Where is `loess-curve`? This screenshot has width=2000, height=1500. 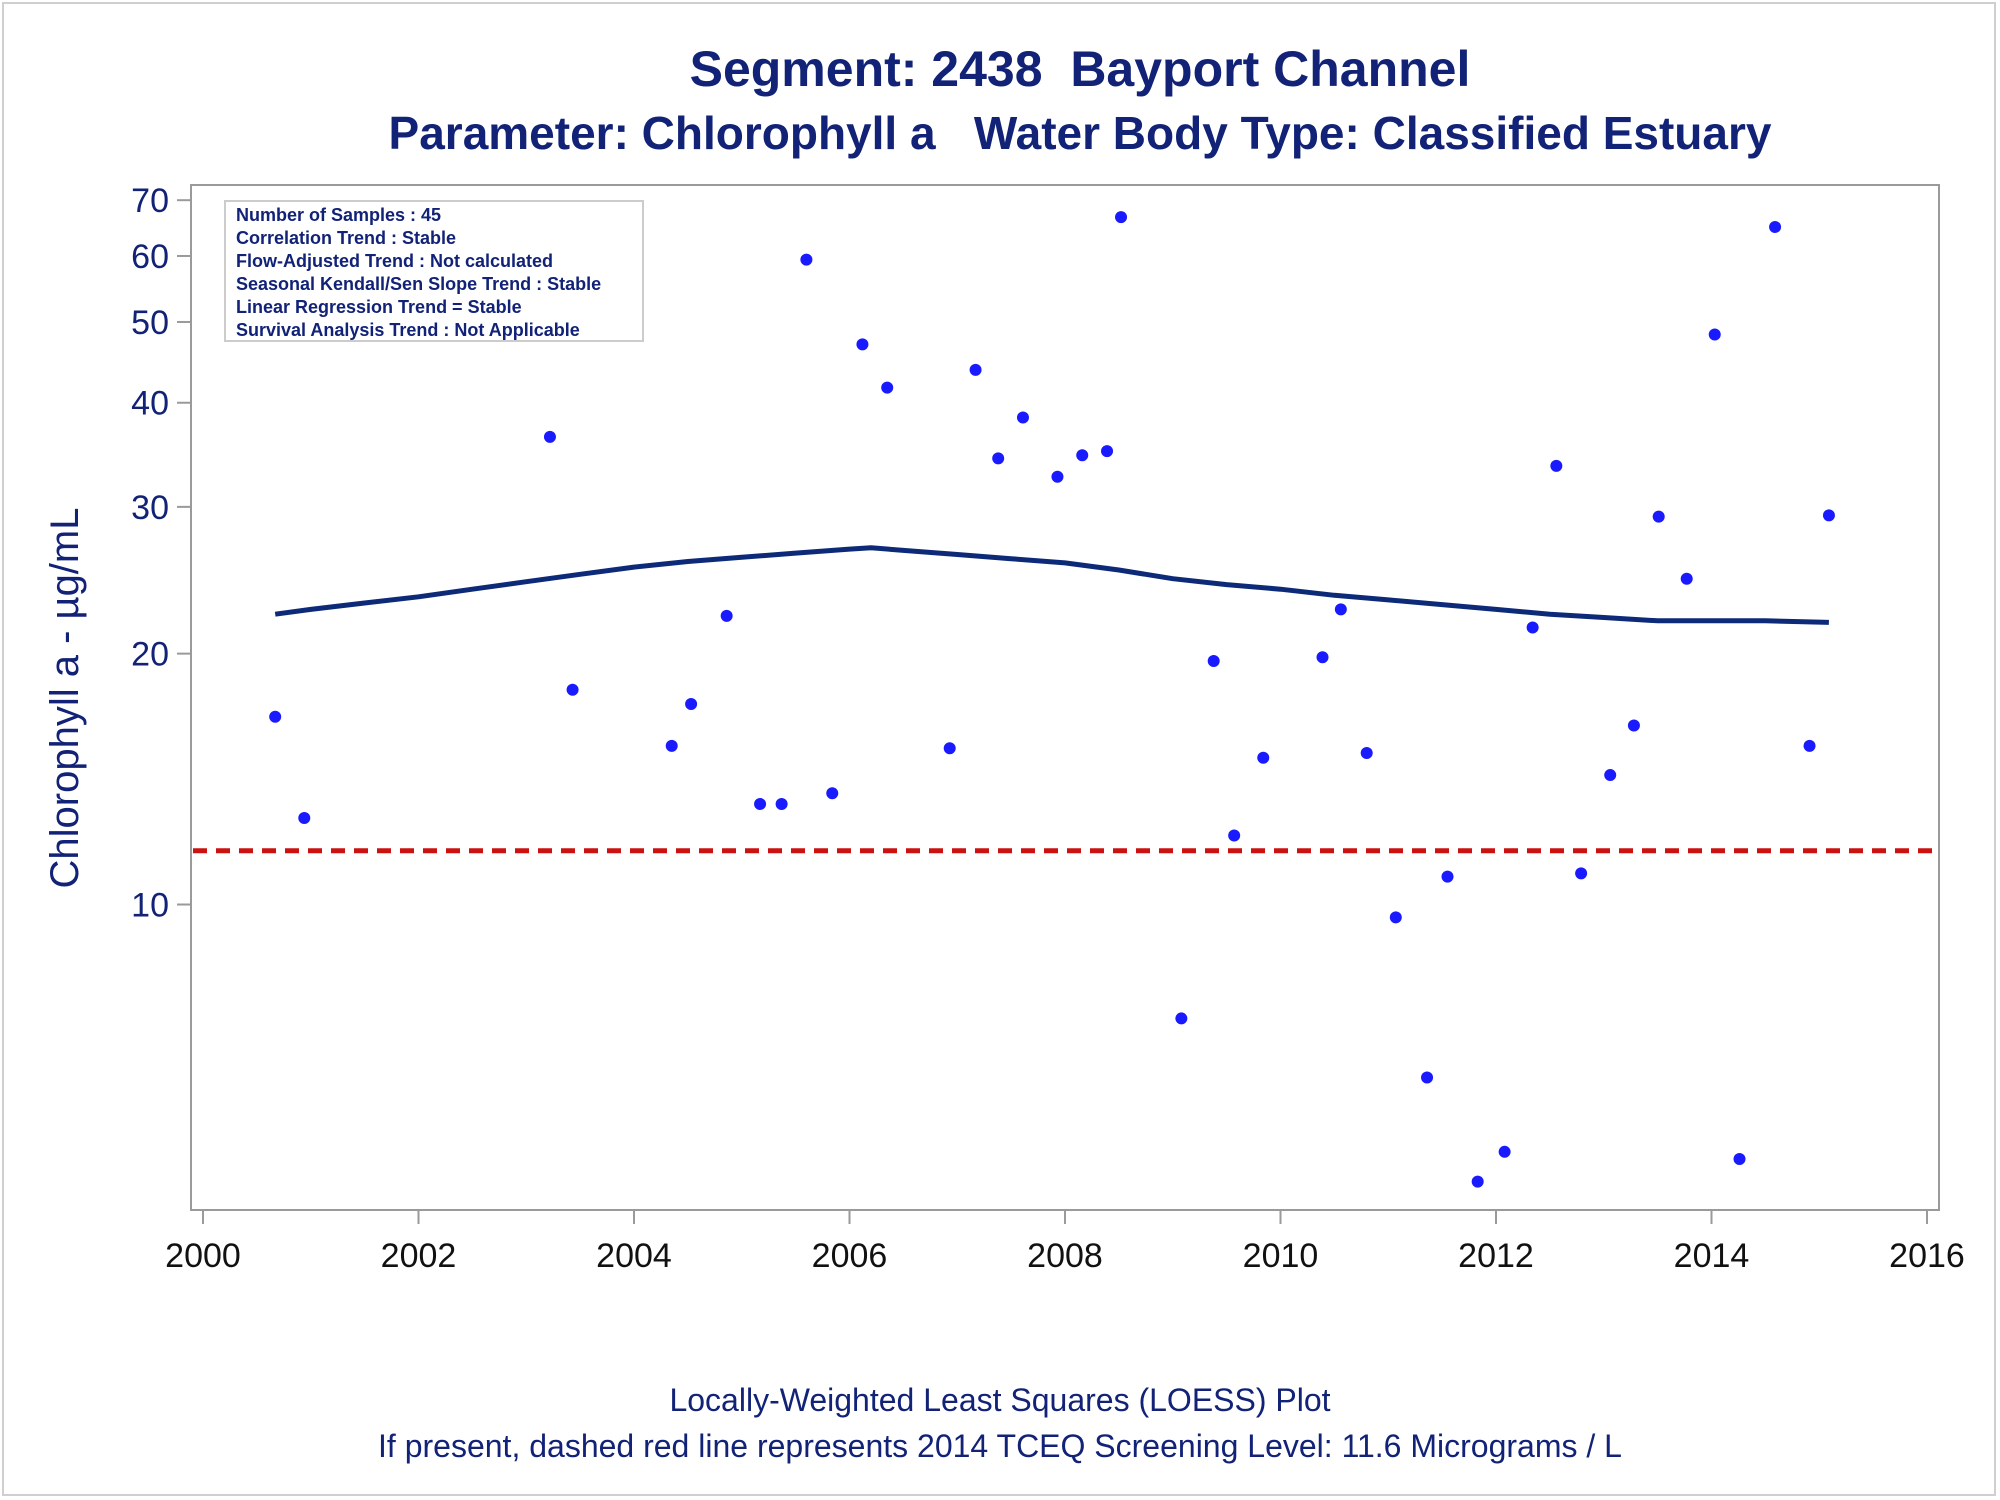
loess-curve is located at coordinates (1051, 585).